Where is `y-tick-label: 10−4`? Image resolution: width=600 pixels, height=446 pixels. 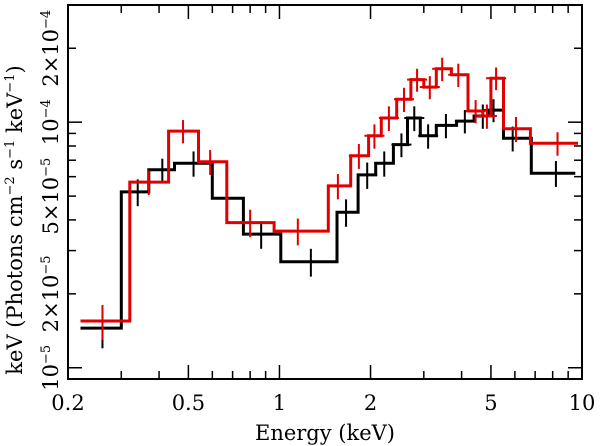 y-tick-label: 10−4 is located at coordinates (51, 122).